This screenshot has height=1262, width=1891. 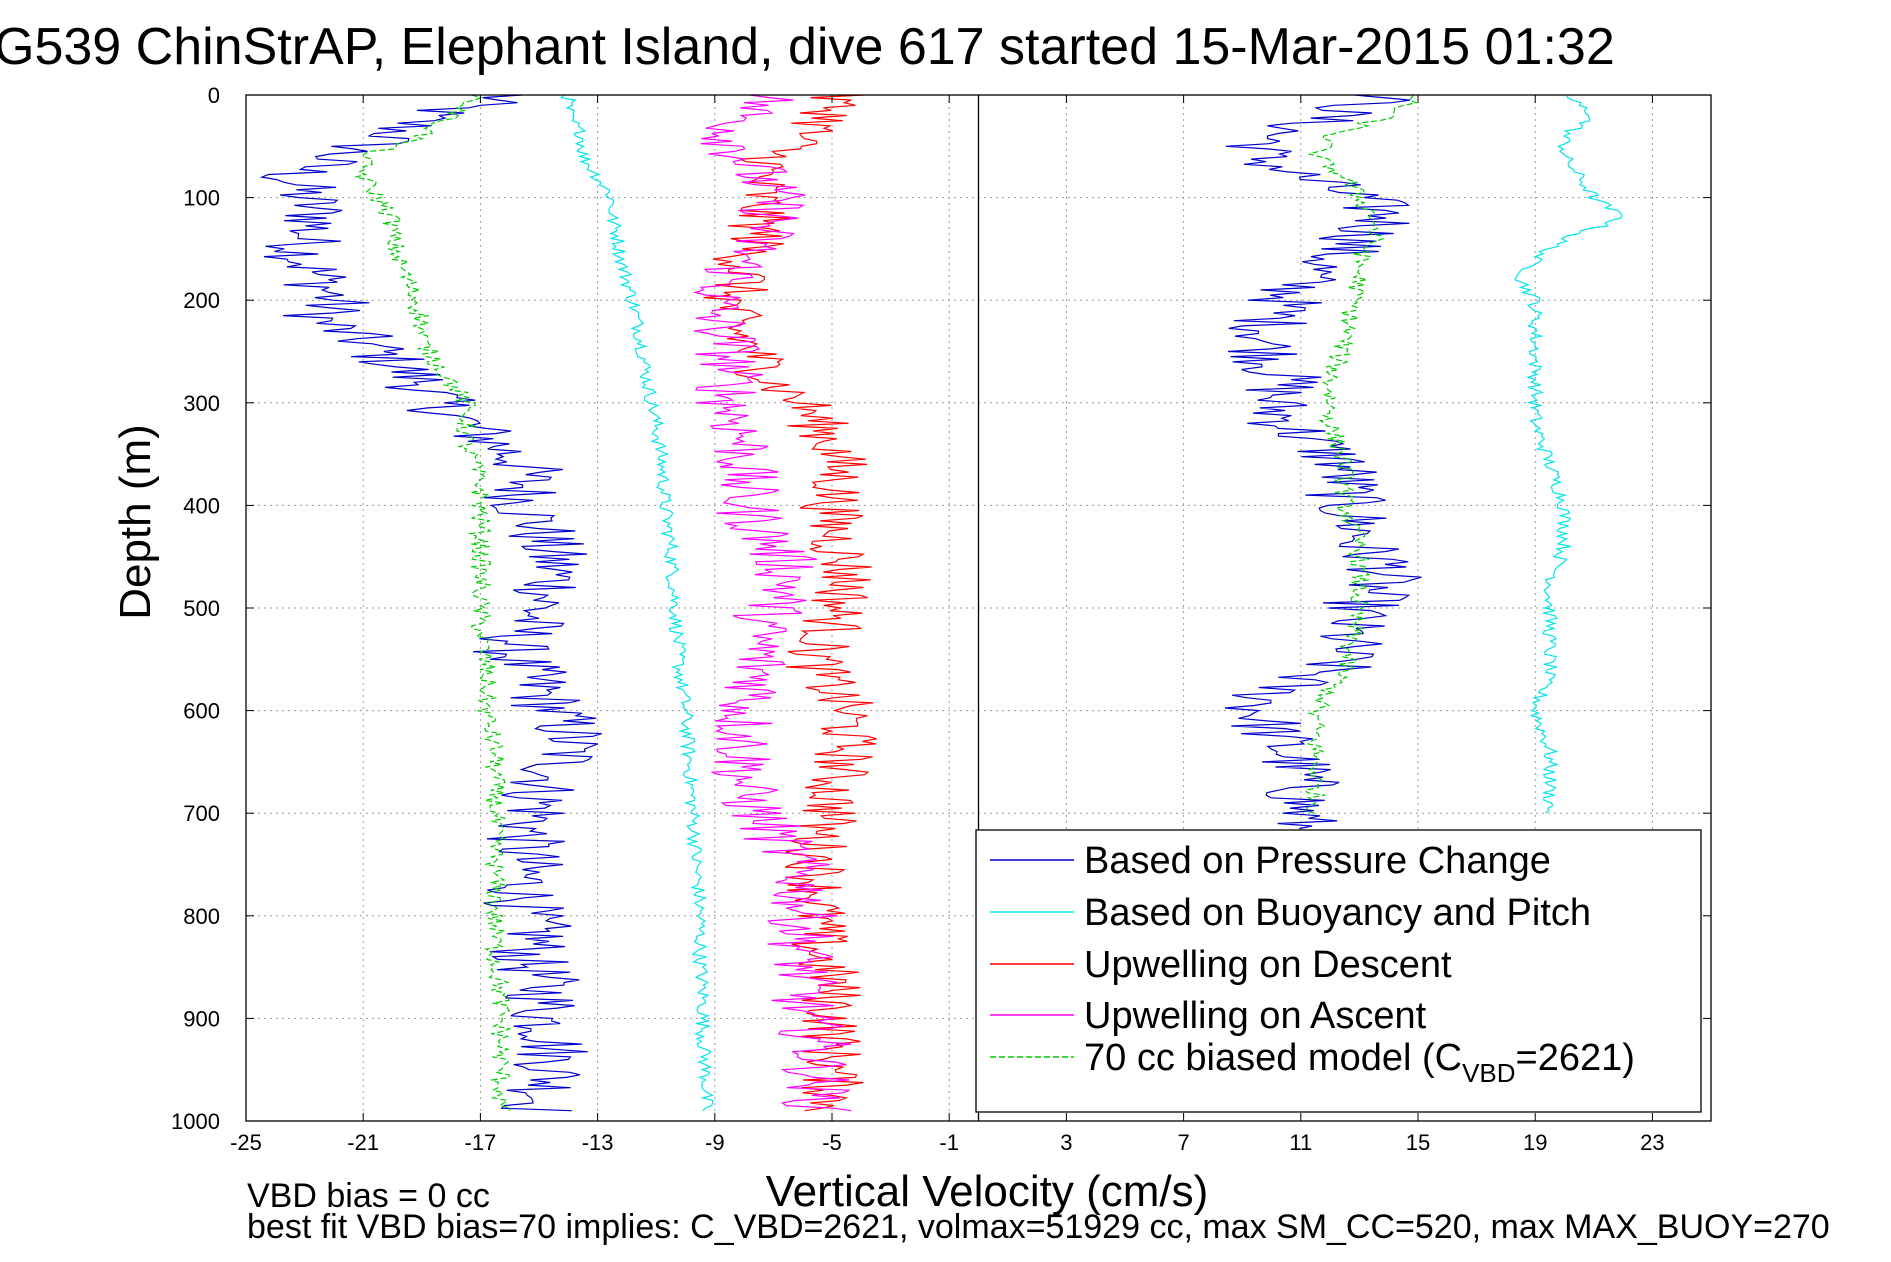 What do you see at coordinates (201, 1018) in the screenshot?
I see `y-tick-label: 900` at bounding box center [201, 1018].